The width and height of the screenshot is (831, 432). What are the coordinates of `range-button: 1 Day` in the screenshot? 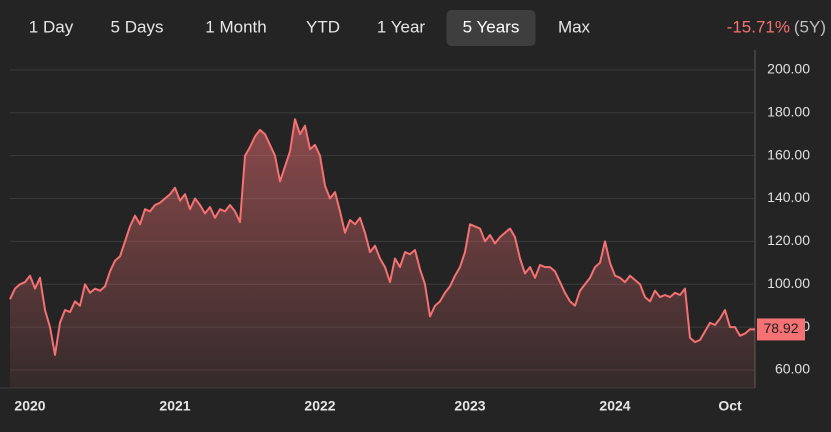 It's located at (51, 26).